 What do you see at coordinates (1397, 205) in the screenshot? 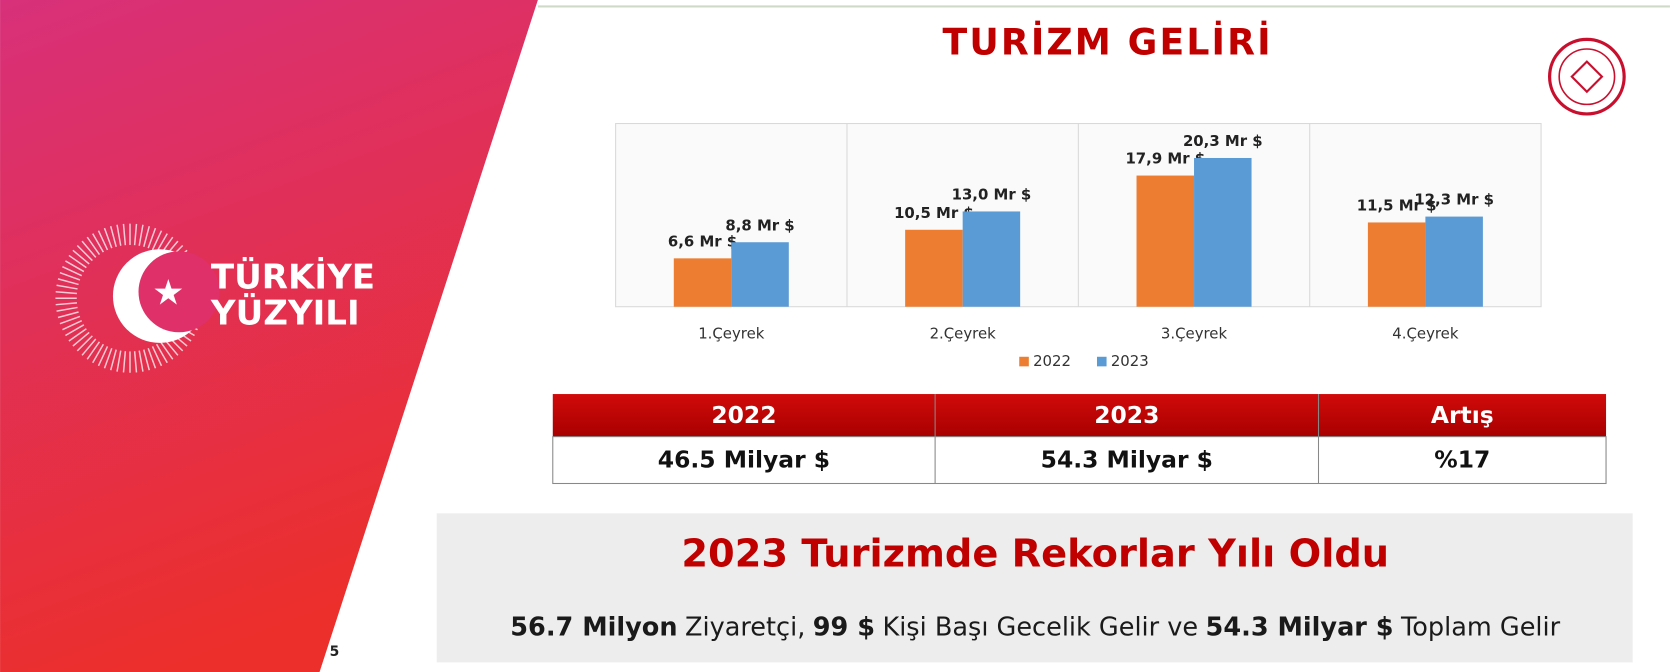
I see `value-label: 11,5 Mr $` at bounding box center [1397, 205].